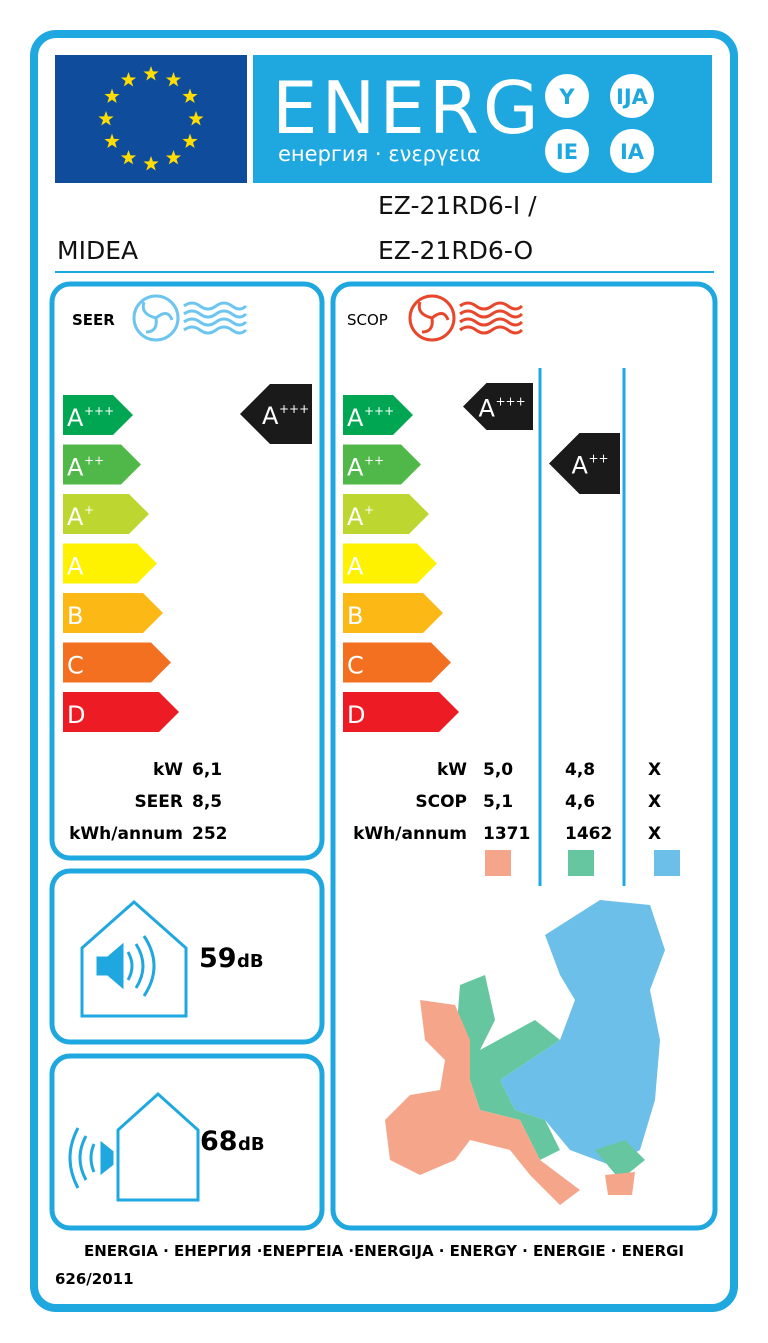 Image resolution: width=768 pixels, height=1343 pixels. Describe the element at coordinates (498, 770) in the screenshot. I see `row-value: 5,0` at that location.